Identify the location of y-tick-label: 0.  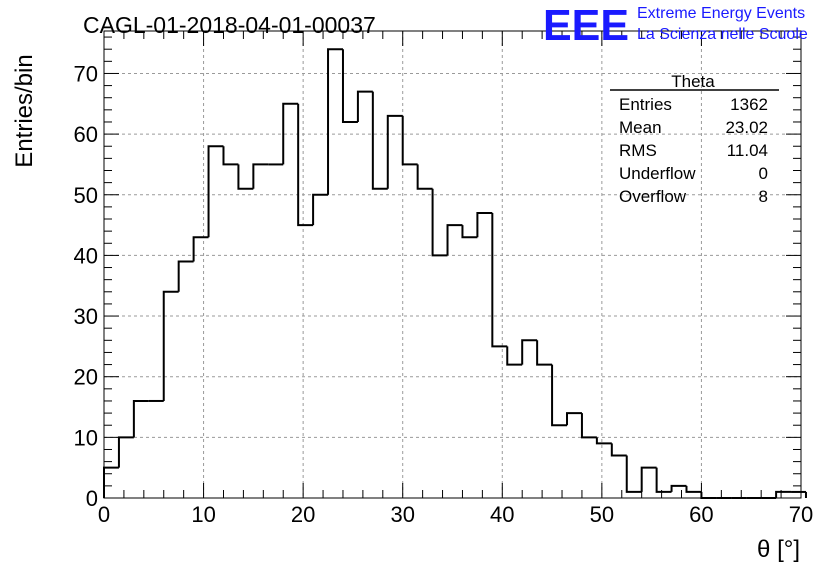
(92, 498).